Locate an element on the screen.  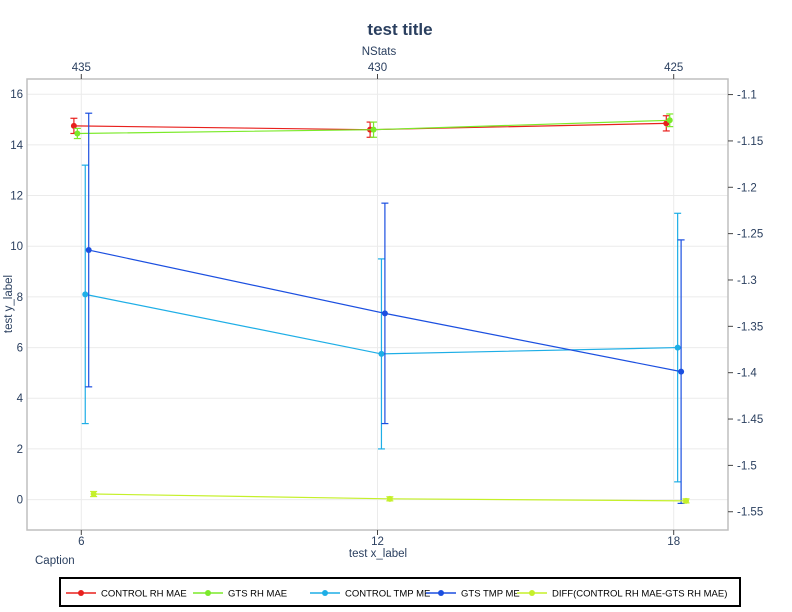
y2-tick-label: -1.4 is located at coordinates (747, 374).